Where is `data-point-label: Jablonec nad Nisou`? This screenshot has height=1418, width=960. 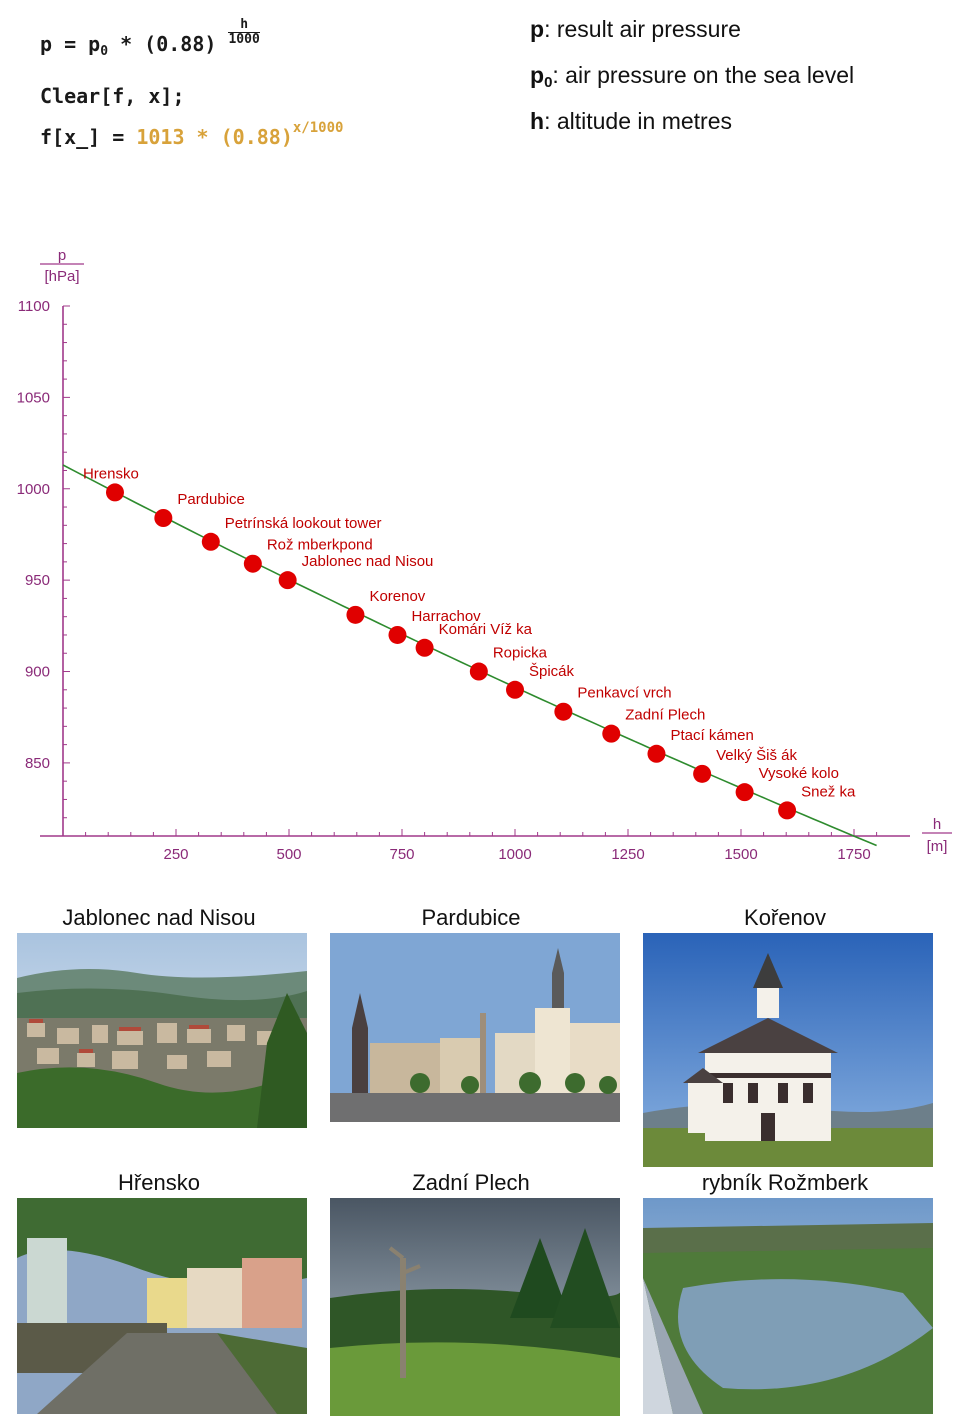 data-point-label: Jablonec nad Nisou is located at coordinates (368, 561).